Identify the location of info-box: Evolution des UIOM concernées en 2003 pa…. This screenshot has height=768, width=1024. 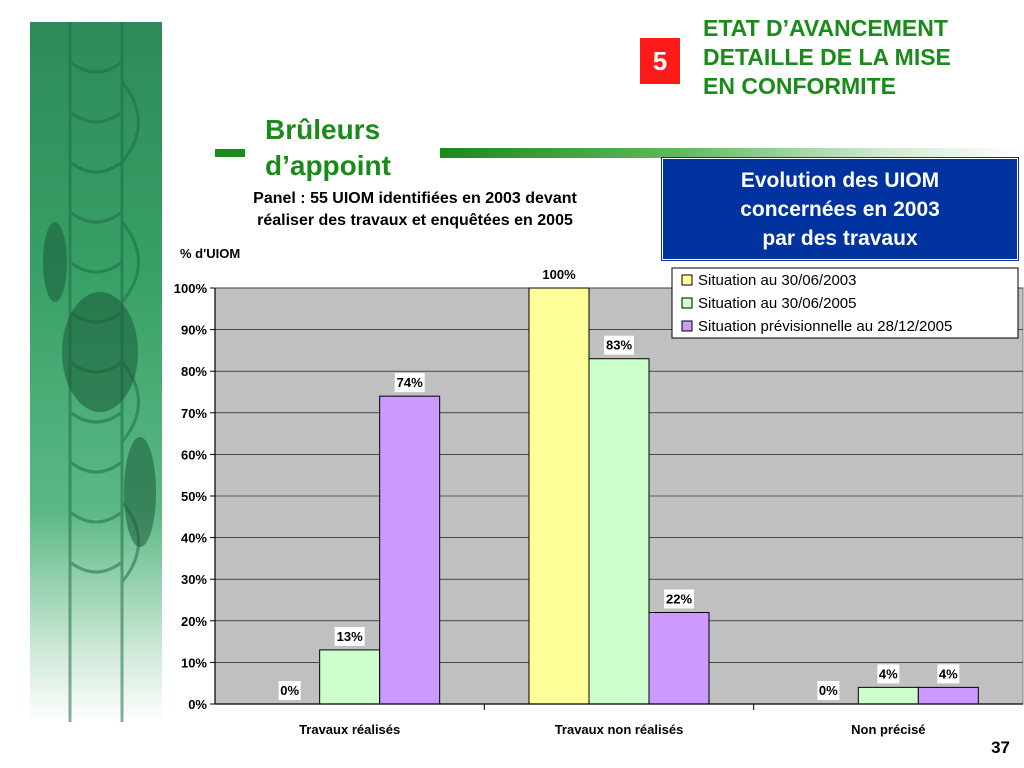
(840, 209).